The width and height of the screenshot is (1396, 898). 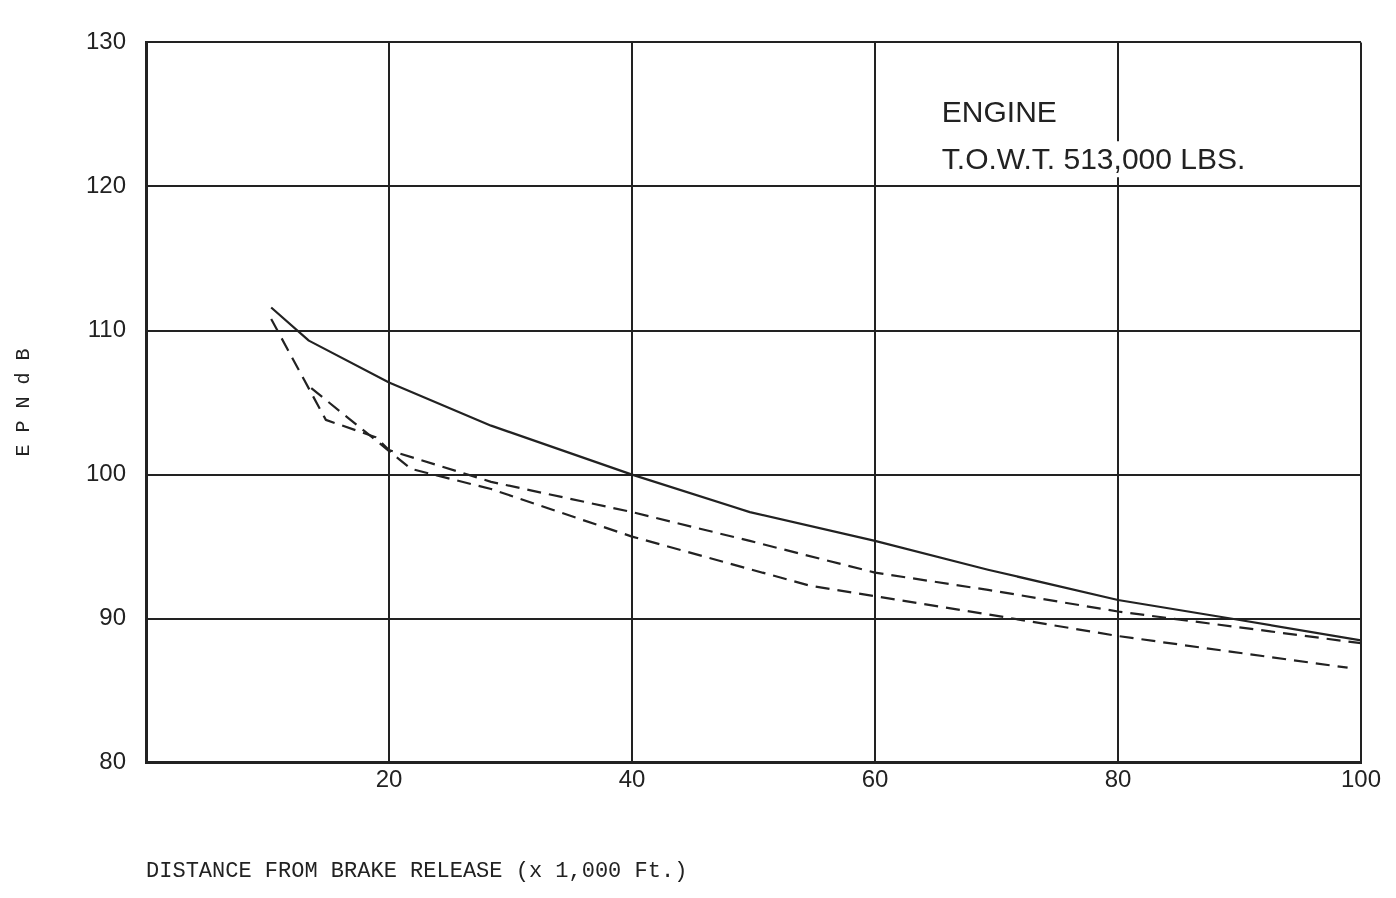 What do you see at coordinates (106, 185) in the screenshot?
I see `y-tick-label: 120` at bounding box center [106, 185].